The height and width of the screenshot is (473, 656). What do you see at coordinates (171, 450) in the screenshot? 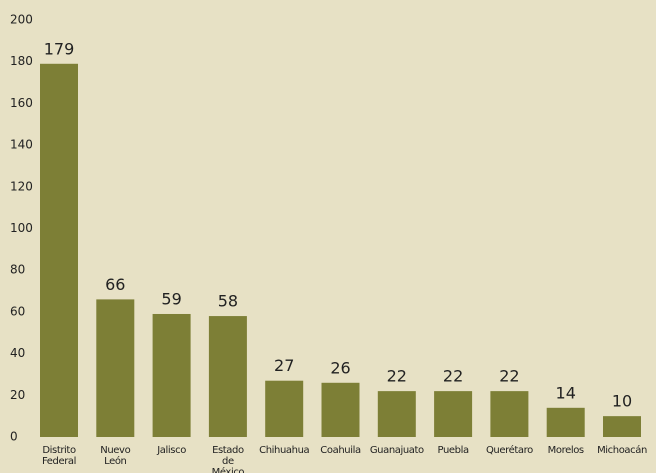
I see `x-tick-label: Jalisco` at bounding box center [171, 450].